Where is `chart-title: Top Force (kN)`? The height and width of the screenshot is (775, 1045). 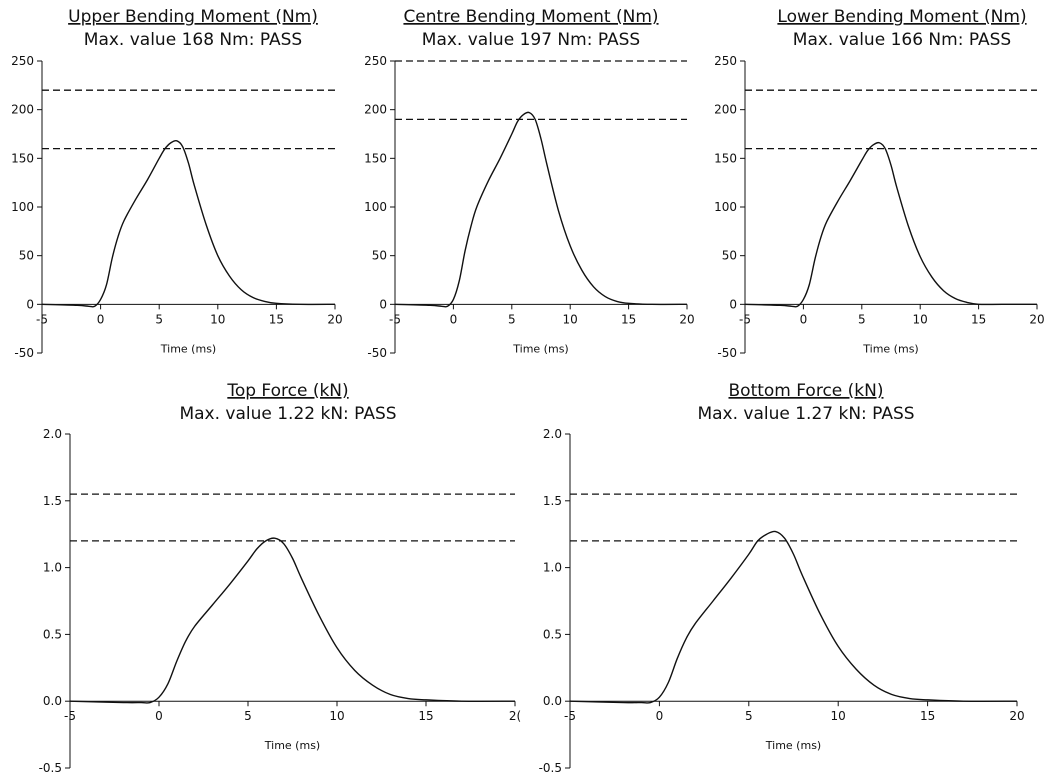
chart-title: Top Force (kN) is located at coordinates (287, 391).